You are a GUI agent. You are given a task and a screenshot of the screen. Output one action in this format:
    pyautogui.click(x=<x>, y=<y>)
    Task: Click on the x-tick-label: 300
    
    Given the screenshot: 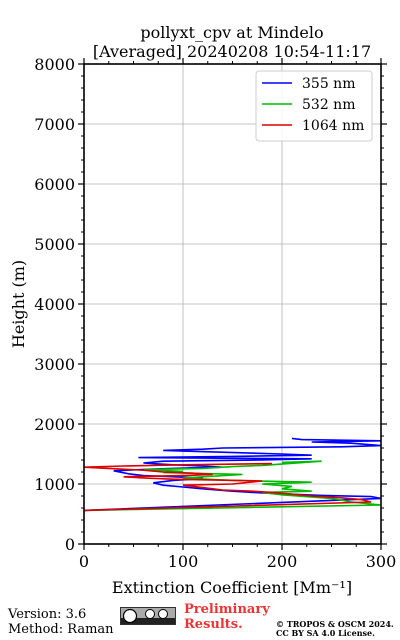 What is the action you would take?
    pyautogui.click(x=381, y=561)
    